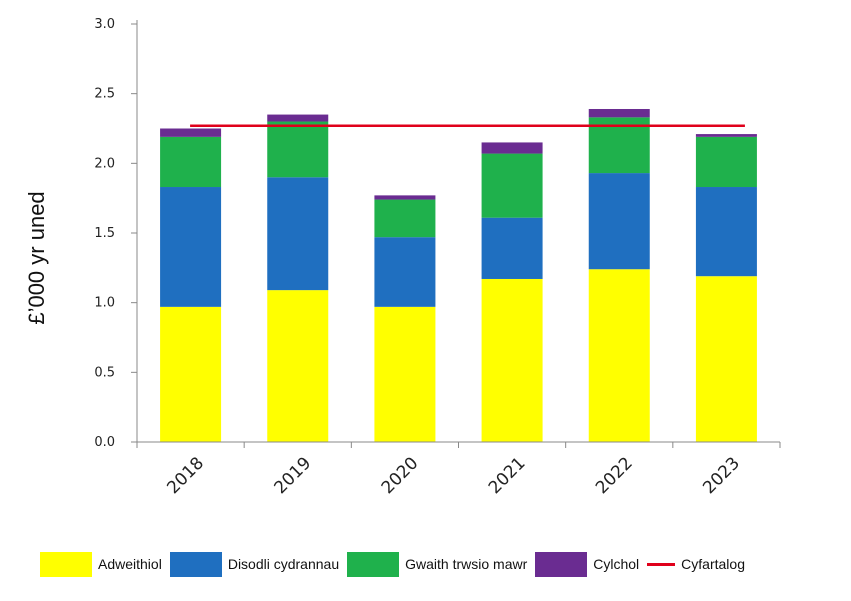 The image size is (851, 601). I want to click on legend-item-adweithiol: Adweithiol, so click(101, 564).